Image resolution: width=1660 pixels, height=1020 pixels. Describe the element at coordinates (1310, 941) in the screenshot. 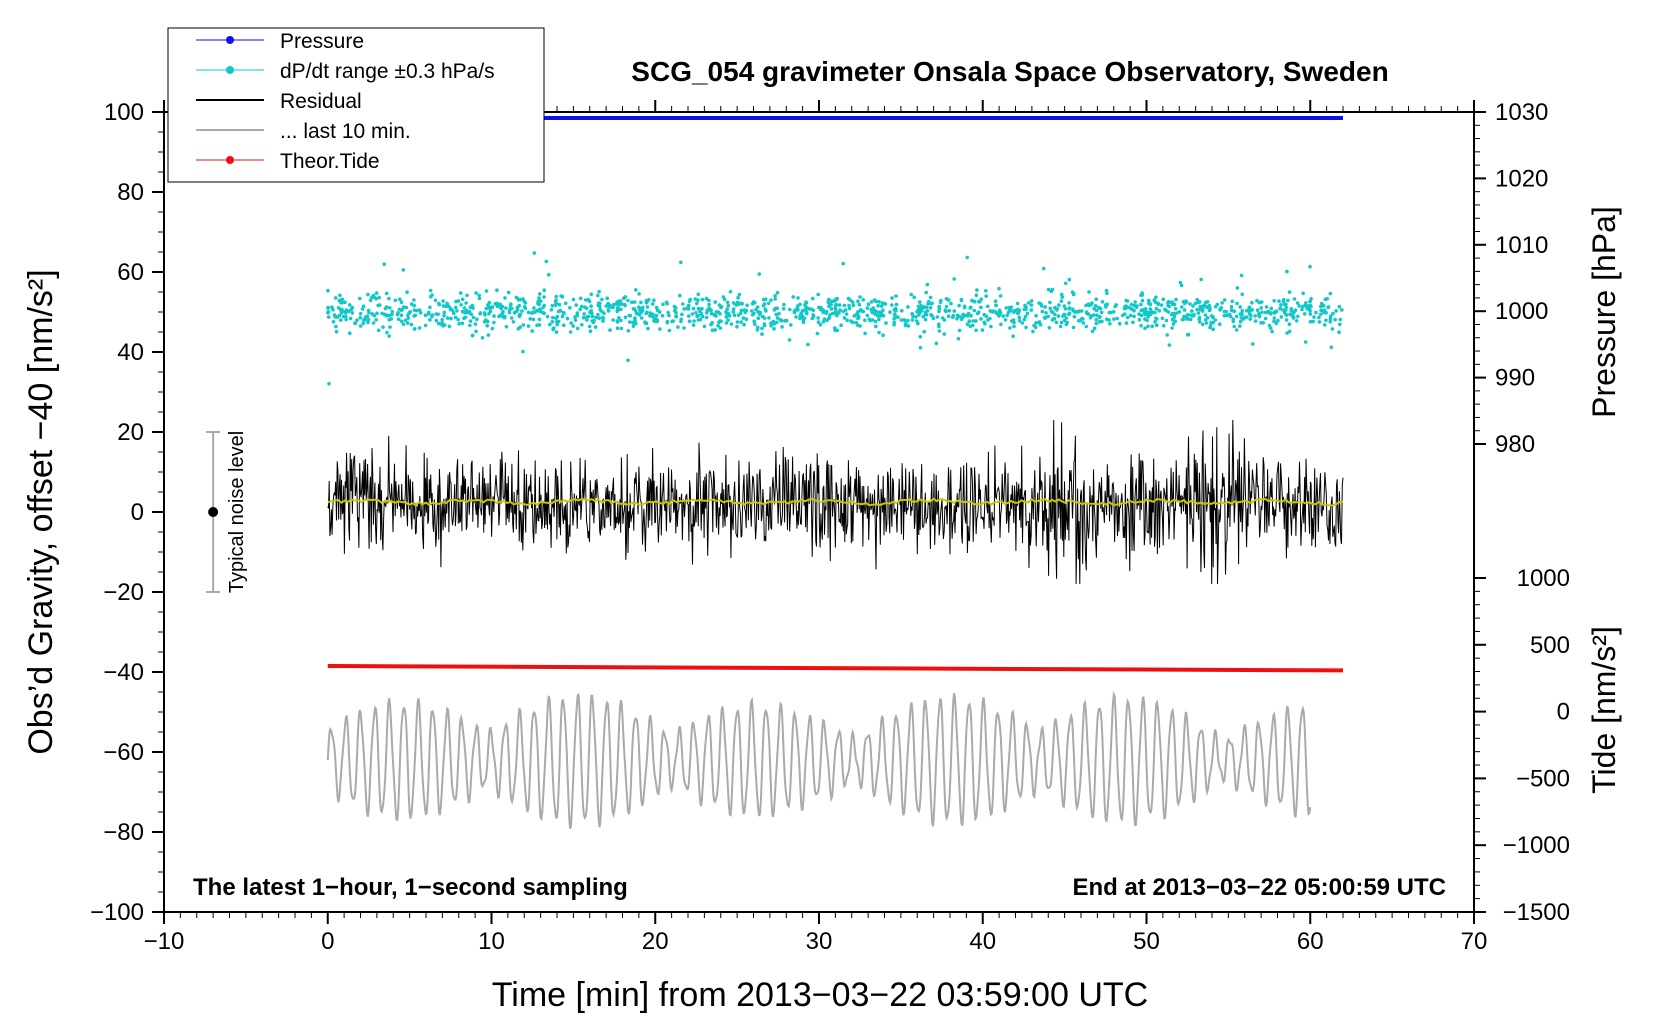

I see `x-tick-label: 60` at that location.